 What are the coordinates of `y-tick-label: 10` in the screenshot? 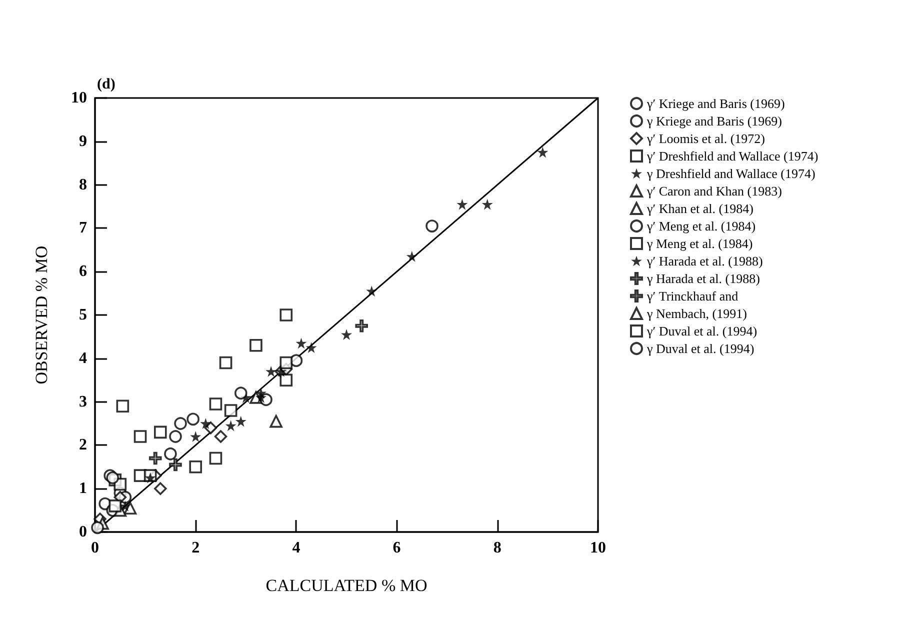 It's located at (79, 98).